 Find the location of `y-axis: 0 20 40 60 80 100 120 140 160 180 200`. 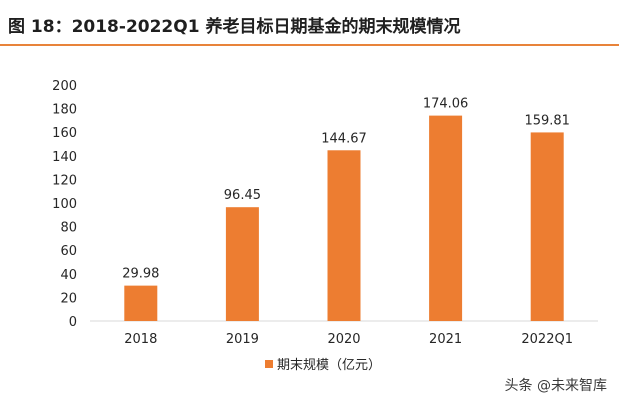

y-axis: 0 20 40 60 80 100 120 140 160 180 200 is located at coordinates (64, 204).